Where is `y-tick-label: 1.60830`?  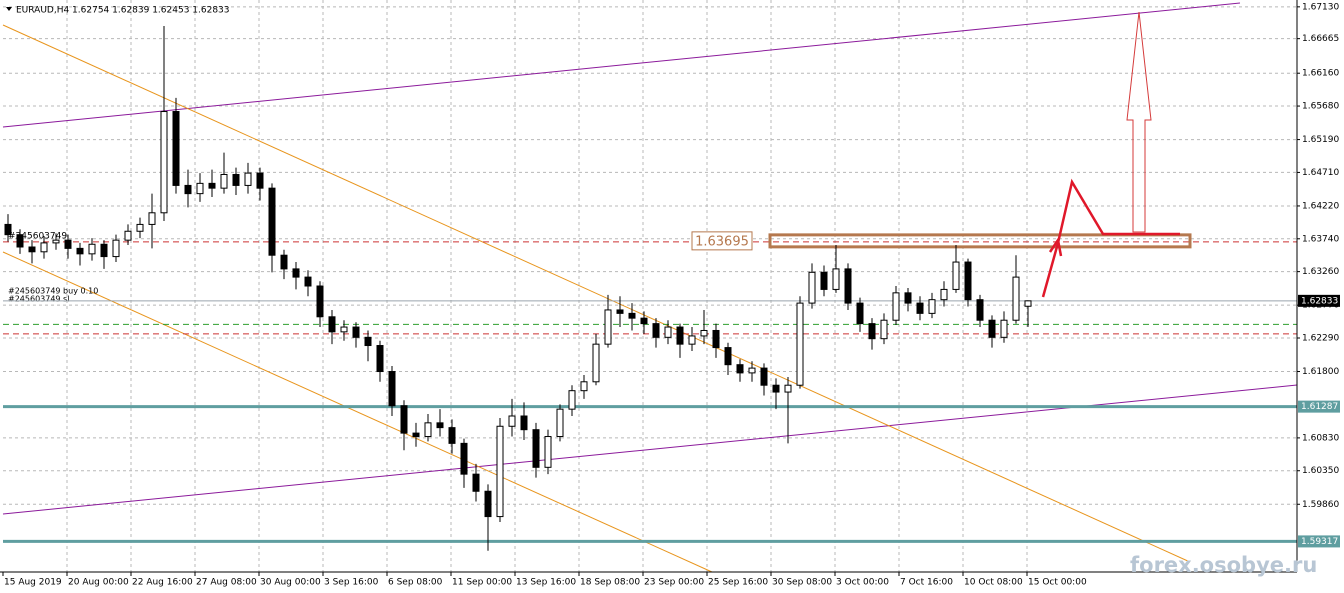 y-tick-label: 1.60830 is located at coordinates (1320, 438).